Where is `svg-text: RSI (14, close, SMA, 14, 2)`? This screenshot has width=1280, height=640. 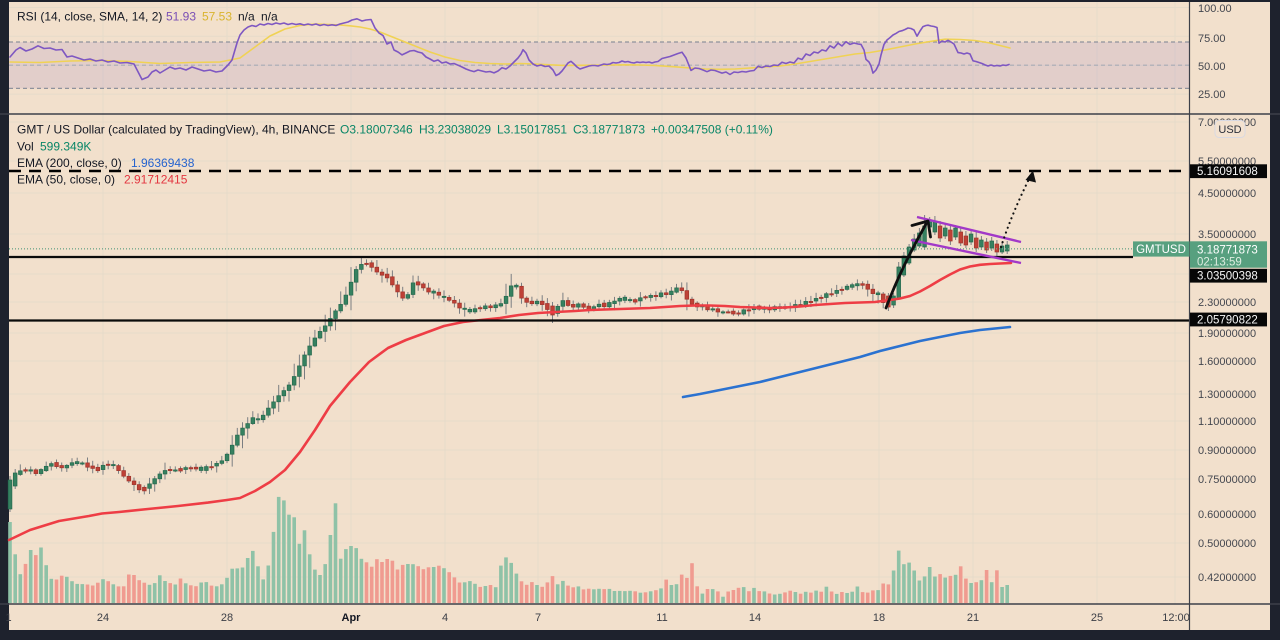 svg-text: RSI (14, close, SMA, 14, 2) is located at coordinates (89, 17).